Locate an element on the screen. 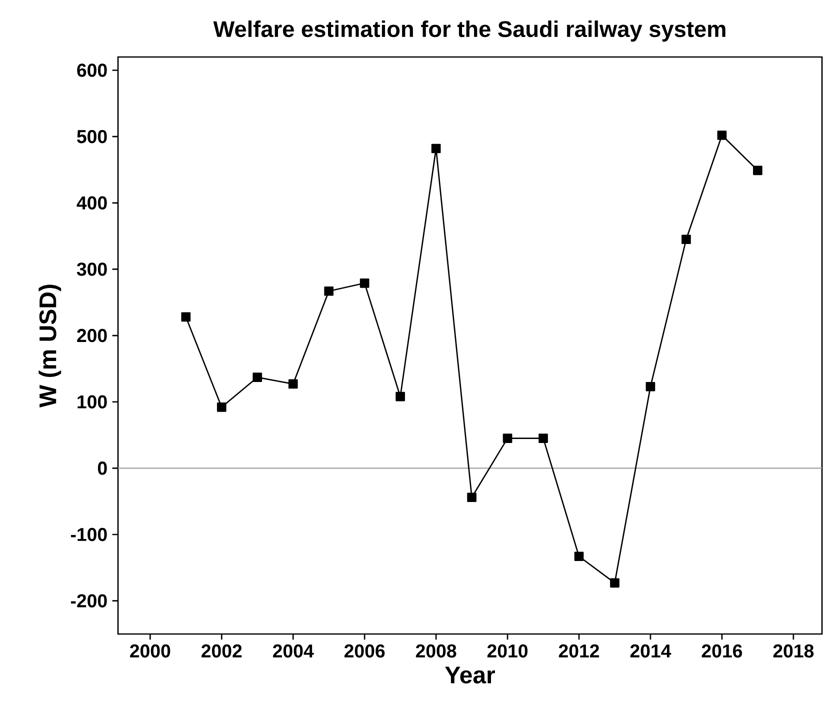 The height and width of the screenshot is (723, 825). x-tick-label: 2004 is located at coordinates (293, 651).